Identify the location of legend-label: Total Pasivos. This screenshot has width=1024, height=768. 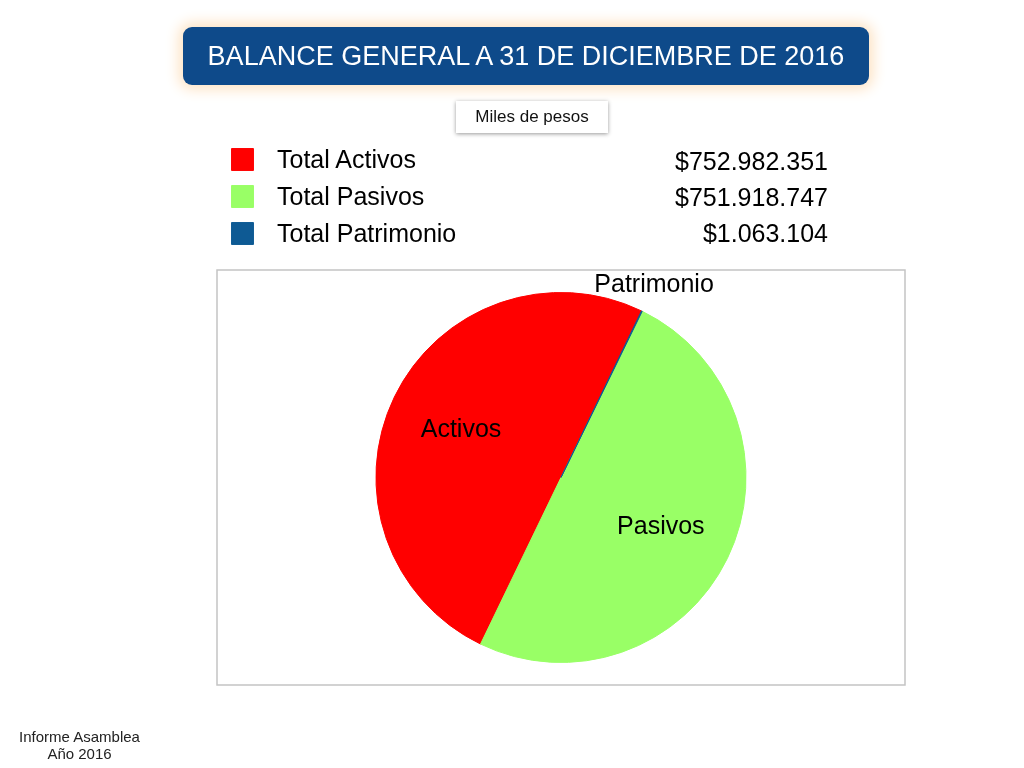
(351, 195).